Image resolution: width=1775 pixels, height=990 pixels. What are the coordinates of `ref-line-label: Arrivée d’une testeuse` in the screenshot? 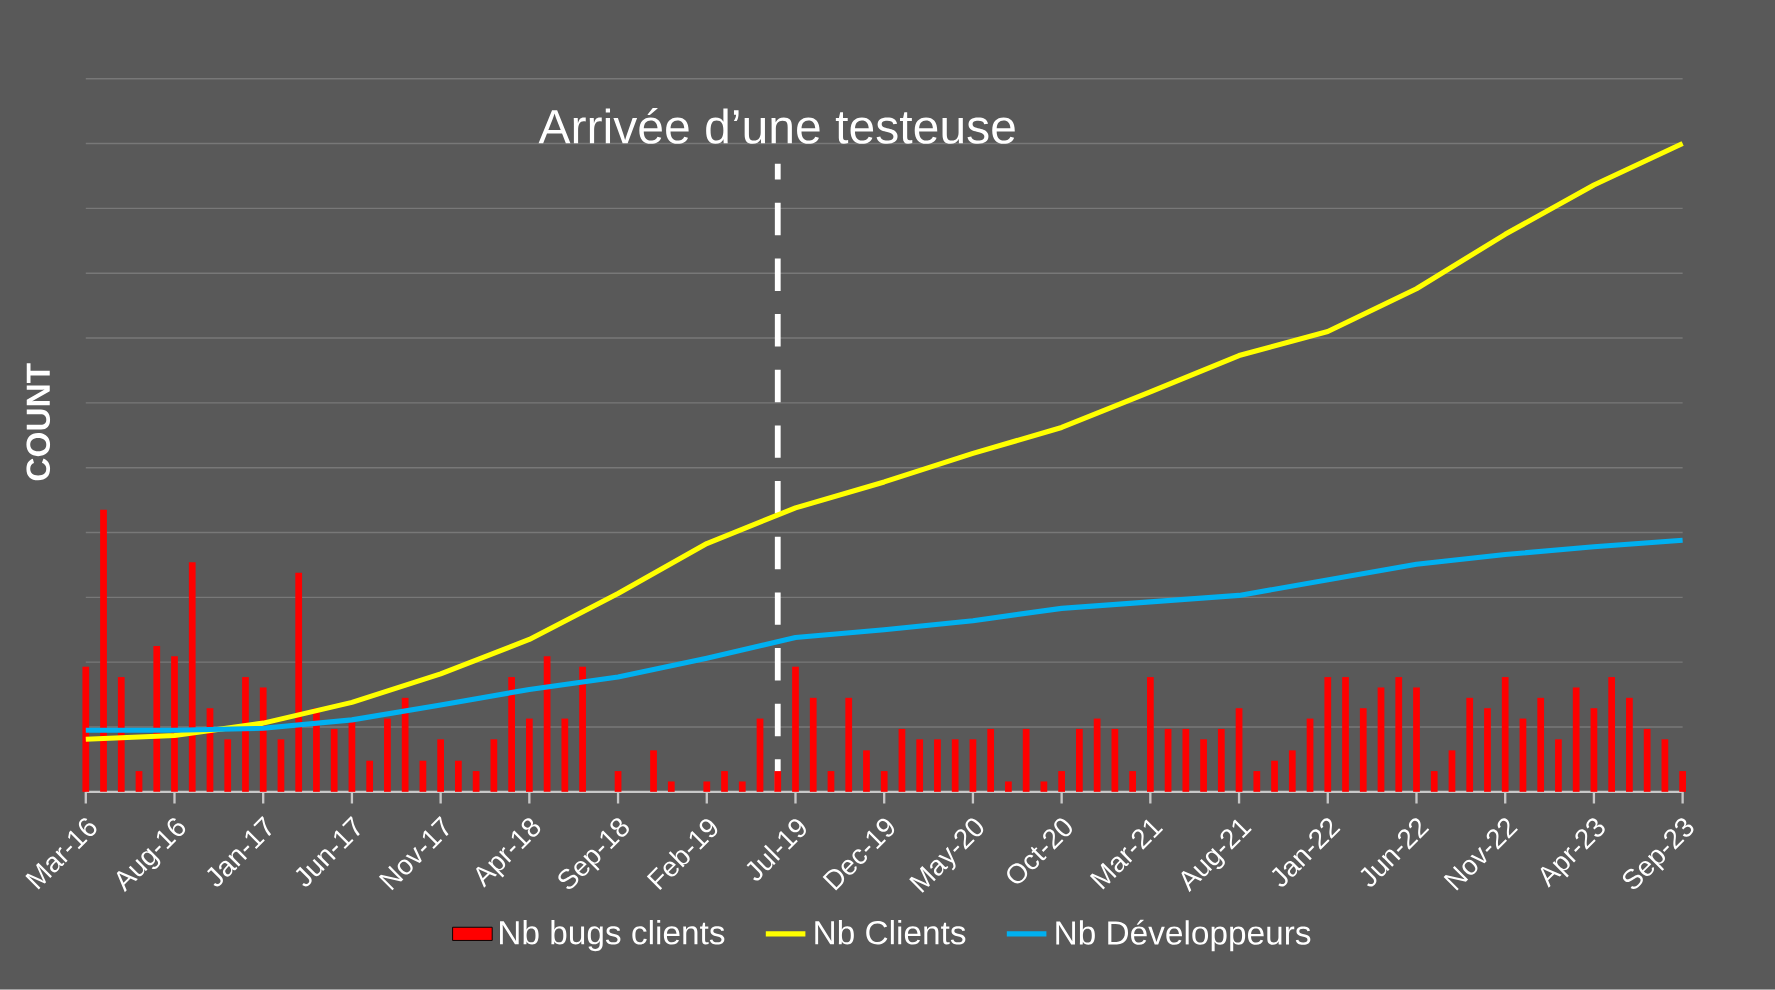 It's located at (776, 125).